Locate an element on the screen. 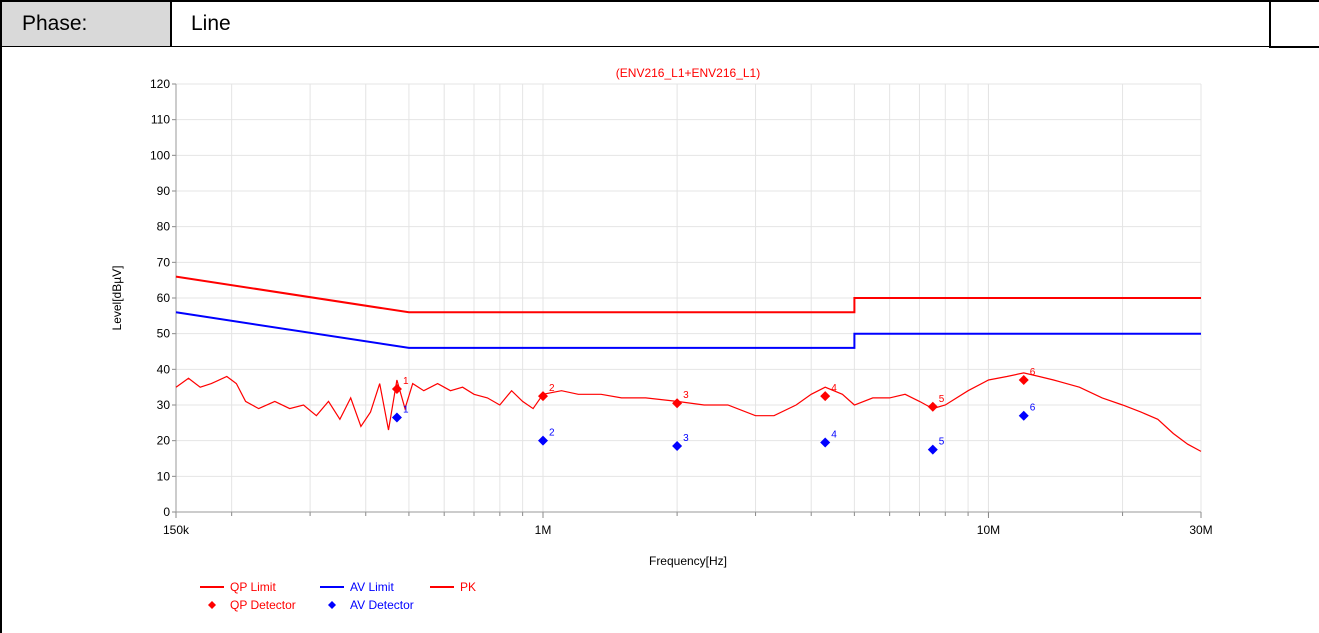  y-tick-label: 100 is located at coordinates (160, 155).